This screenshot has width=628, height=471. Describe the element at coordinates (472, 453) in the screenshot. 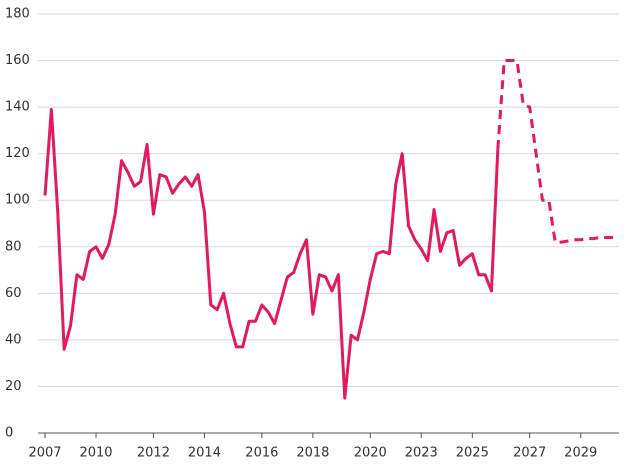

I see `x-tick-label: 2025` at that location.